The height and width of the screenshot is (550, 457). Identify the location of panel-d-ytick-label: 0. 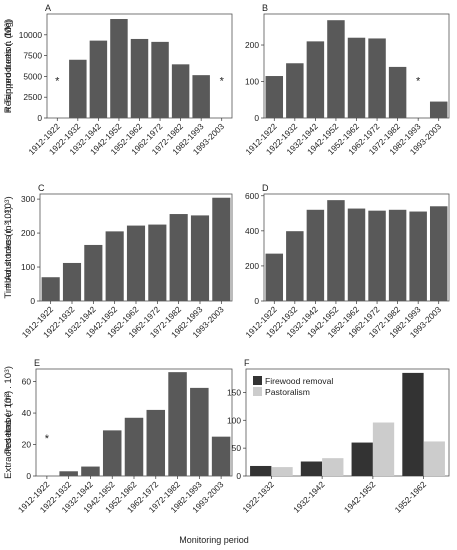
(256, 301).